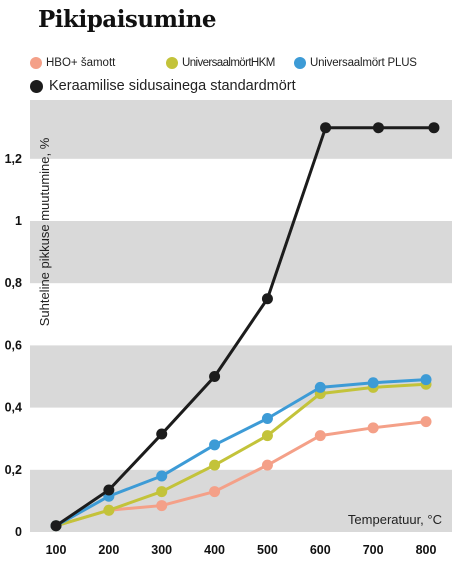  Describe the element at coordinates (320, 550) in the screenshot. I see `x-tick-label: 600` at that location.